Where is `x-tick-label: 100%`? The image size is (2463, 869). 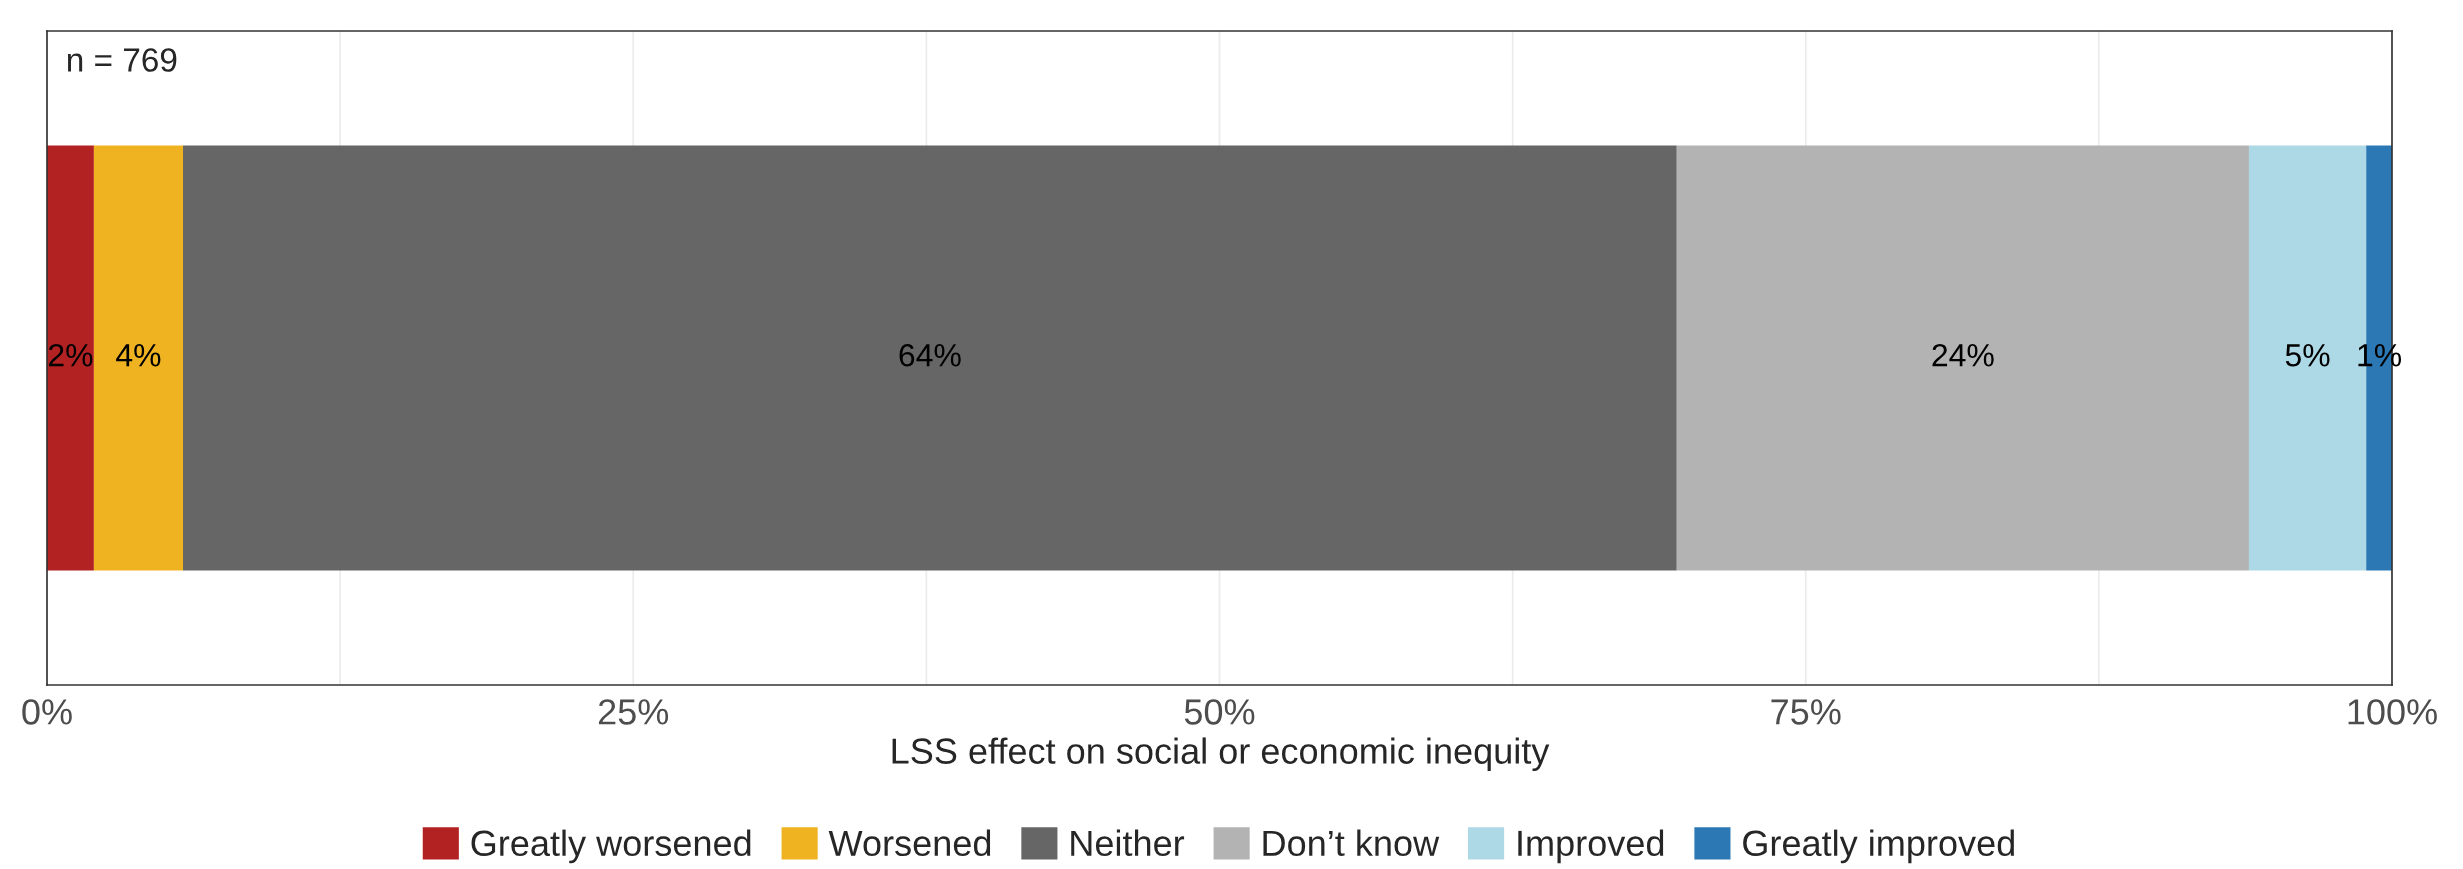
x-tick-label: 100% is located at coordinates (2392, 712).